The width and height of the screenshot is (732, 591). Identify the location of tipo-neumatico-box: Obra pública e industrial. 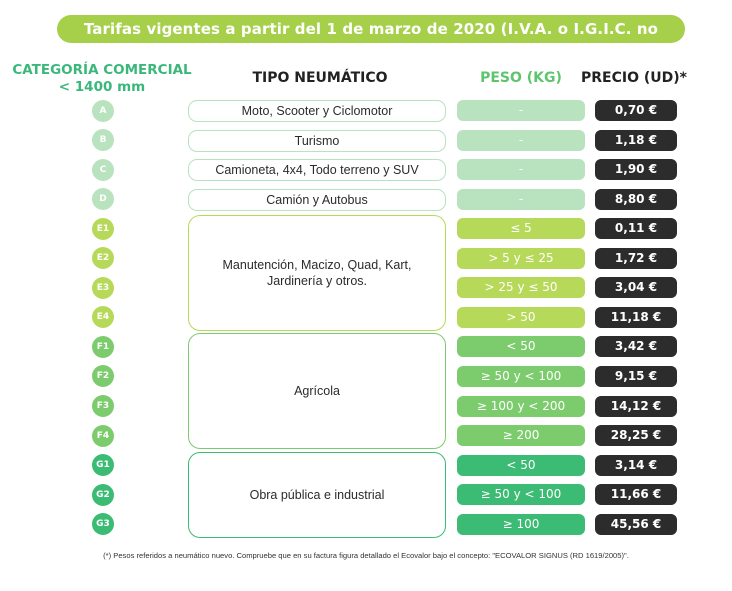
(317, 494).